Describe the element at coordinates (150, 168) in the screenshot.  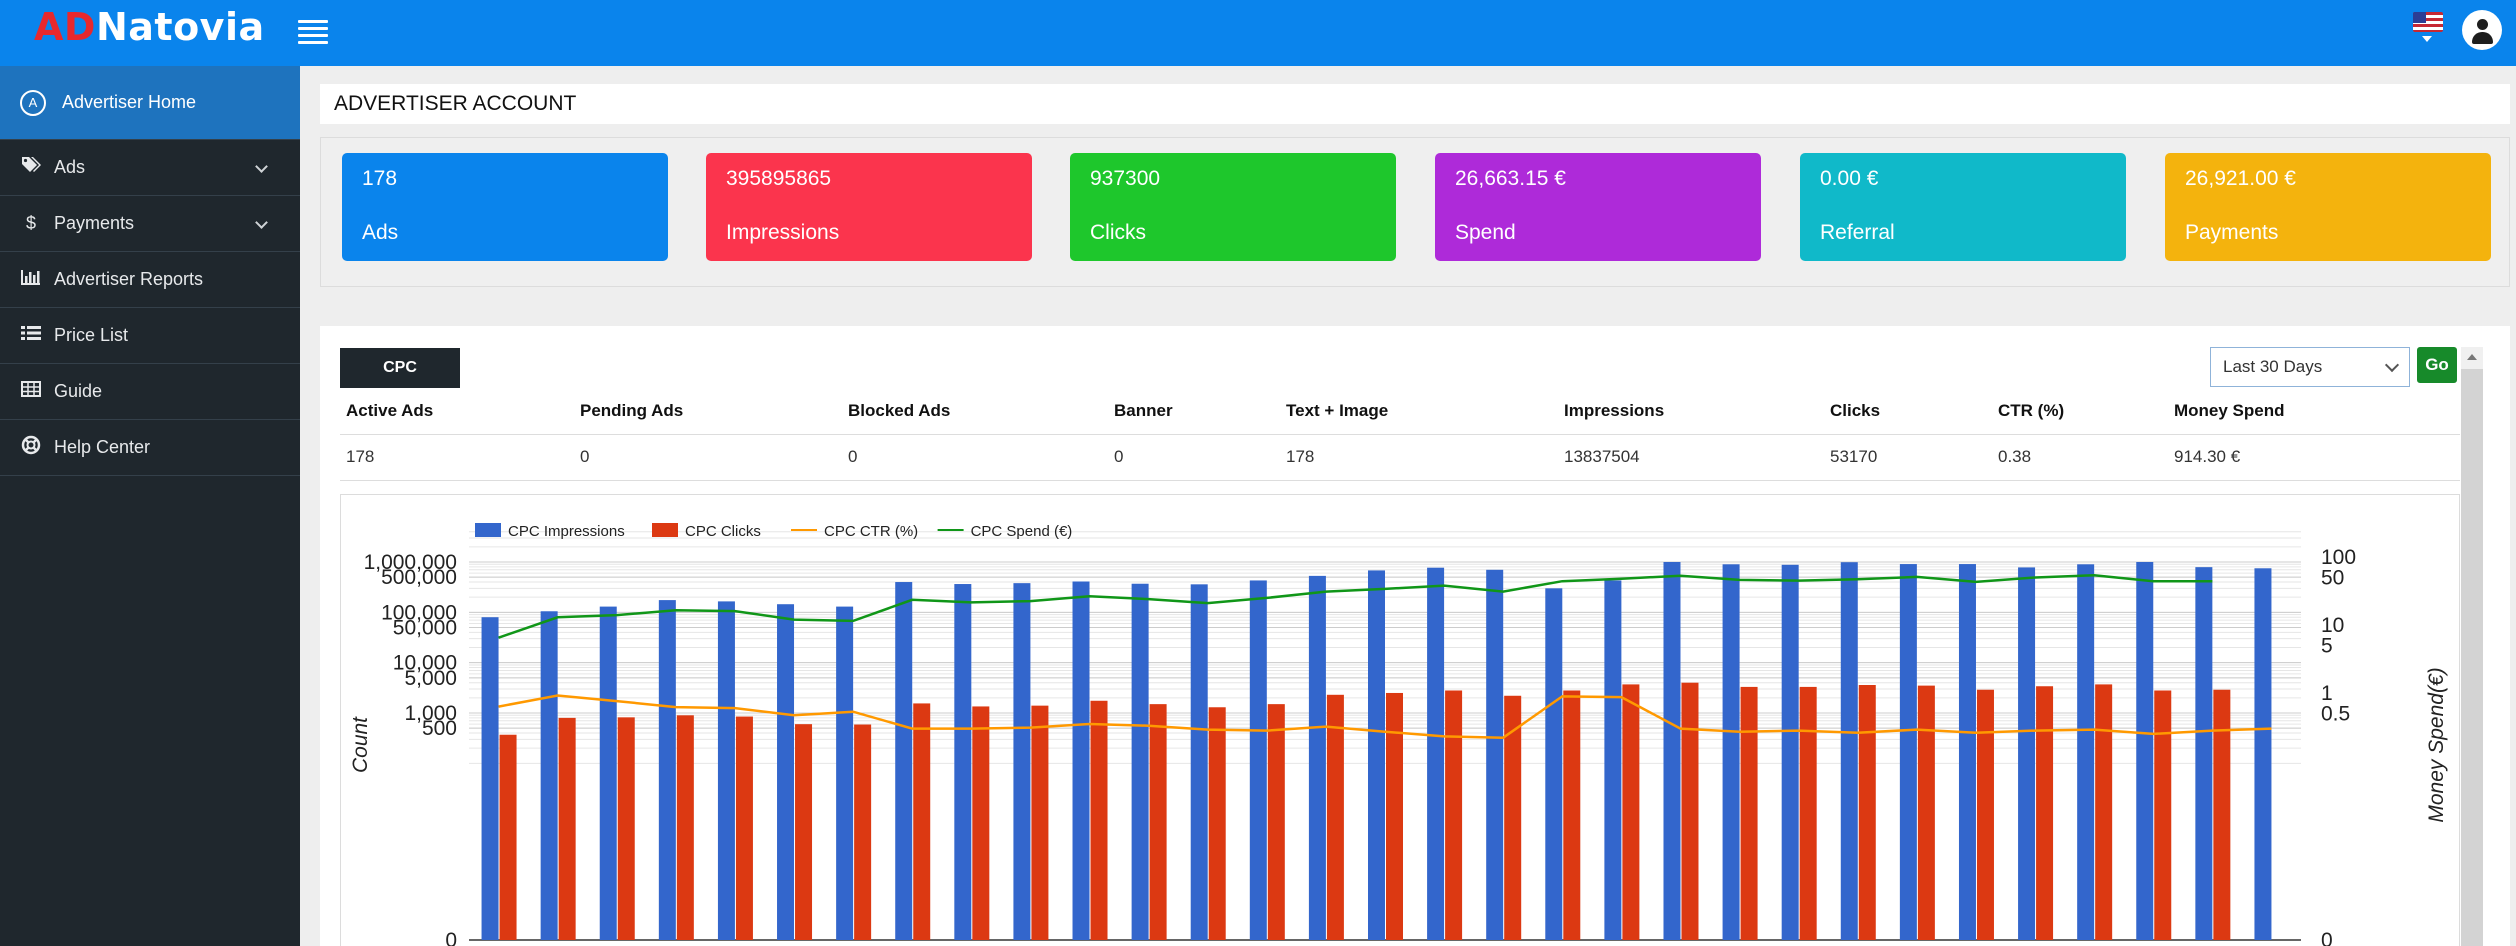
I see `sidebar-item-ads: Ads` at that location.